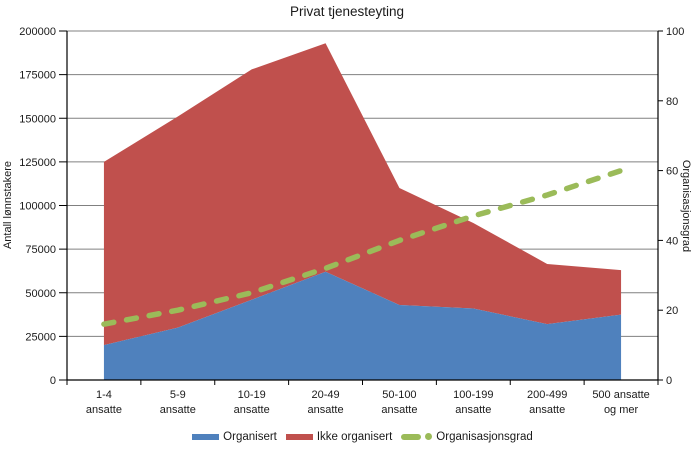 Image resolution: width=700 pixels, height=450 pixels. Describe the element at coordinates (399, 395) in the screenshot. I see `x-axis-tick-label: 50-100` at that location.